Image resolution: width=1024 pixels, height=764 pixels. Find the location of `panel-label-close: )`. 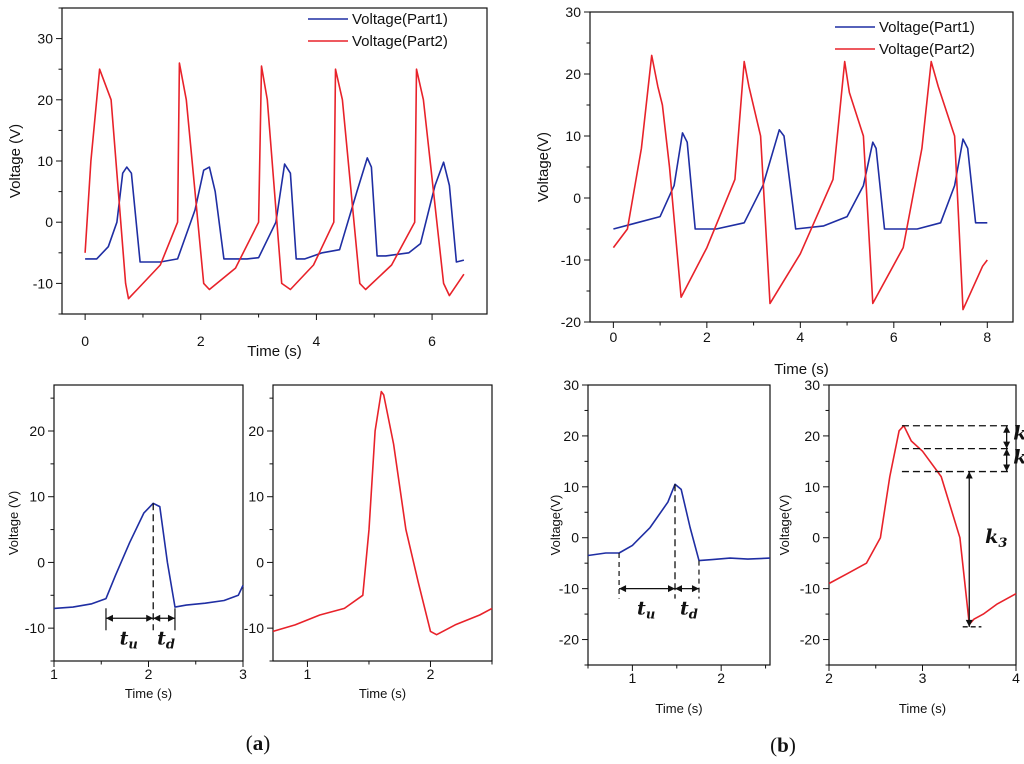

panel-label-close: ) is located at coordinates (266, 743).